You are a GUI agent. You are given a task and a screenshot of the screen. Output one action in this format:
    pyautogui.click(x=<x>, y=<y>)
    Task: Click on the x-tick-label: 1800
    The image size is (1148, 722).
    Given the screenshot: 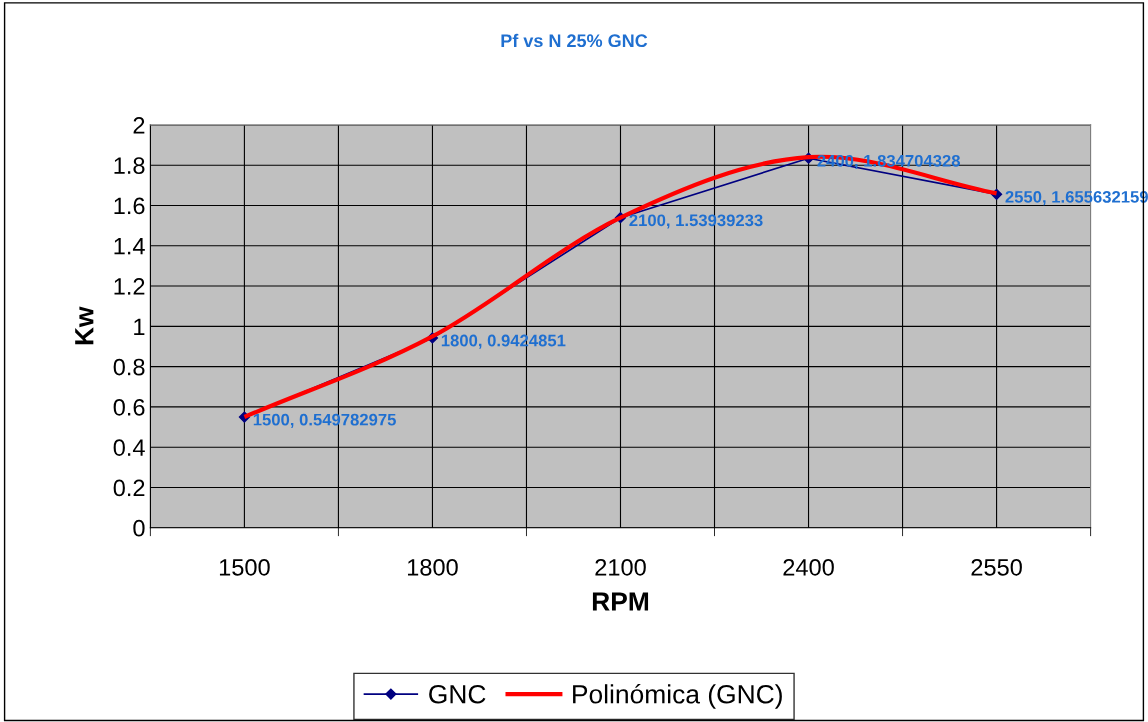 What is the action you would take?
    pyautogui.click(x=432, y=567)
    